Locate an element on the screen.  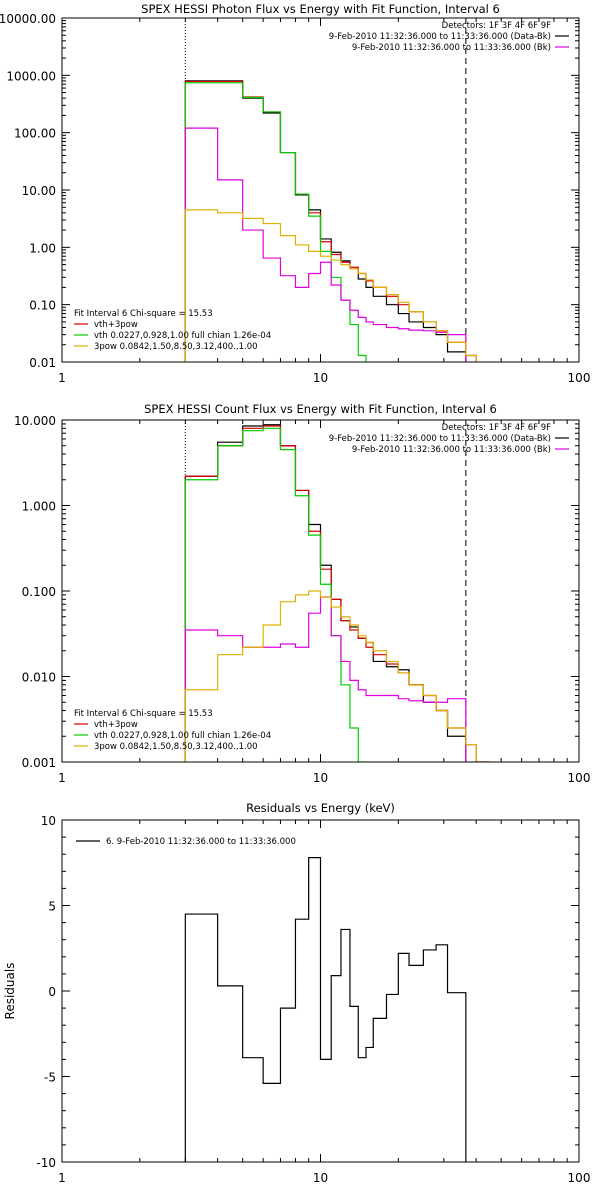
y-tick-label: 10.000 is located at coordinates (35, 421).